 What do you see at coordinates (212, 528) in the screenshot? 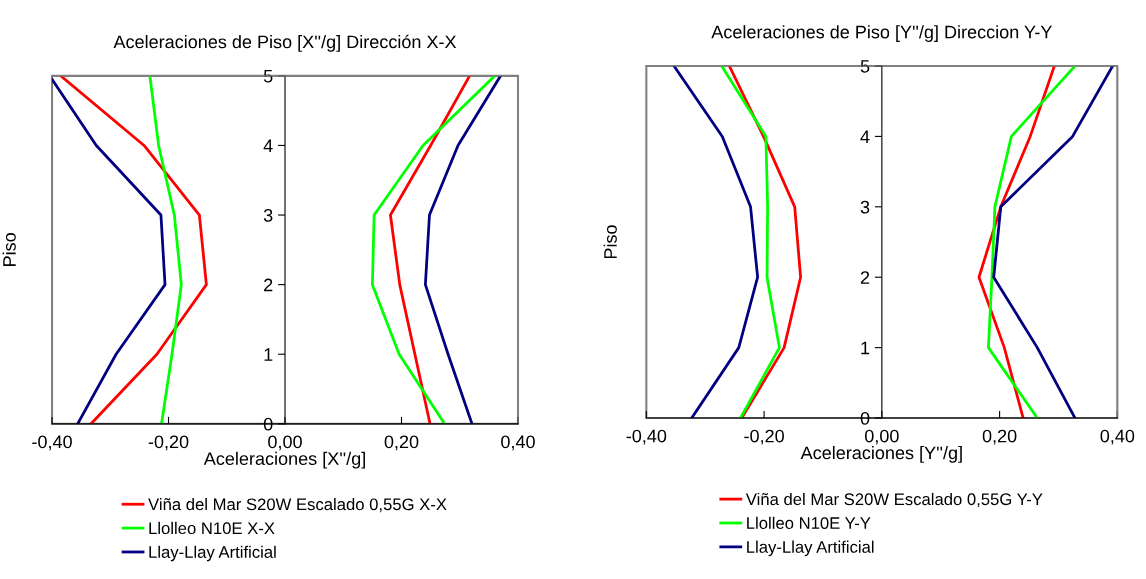
I see `legend-label: Llolleo N10E X-X` at bounding box center [212, 528].